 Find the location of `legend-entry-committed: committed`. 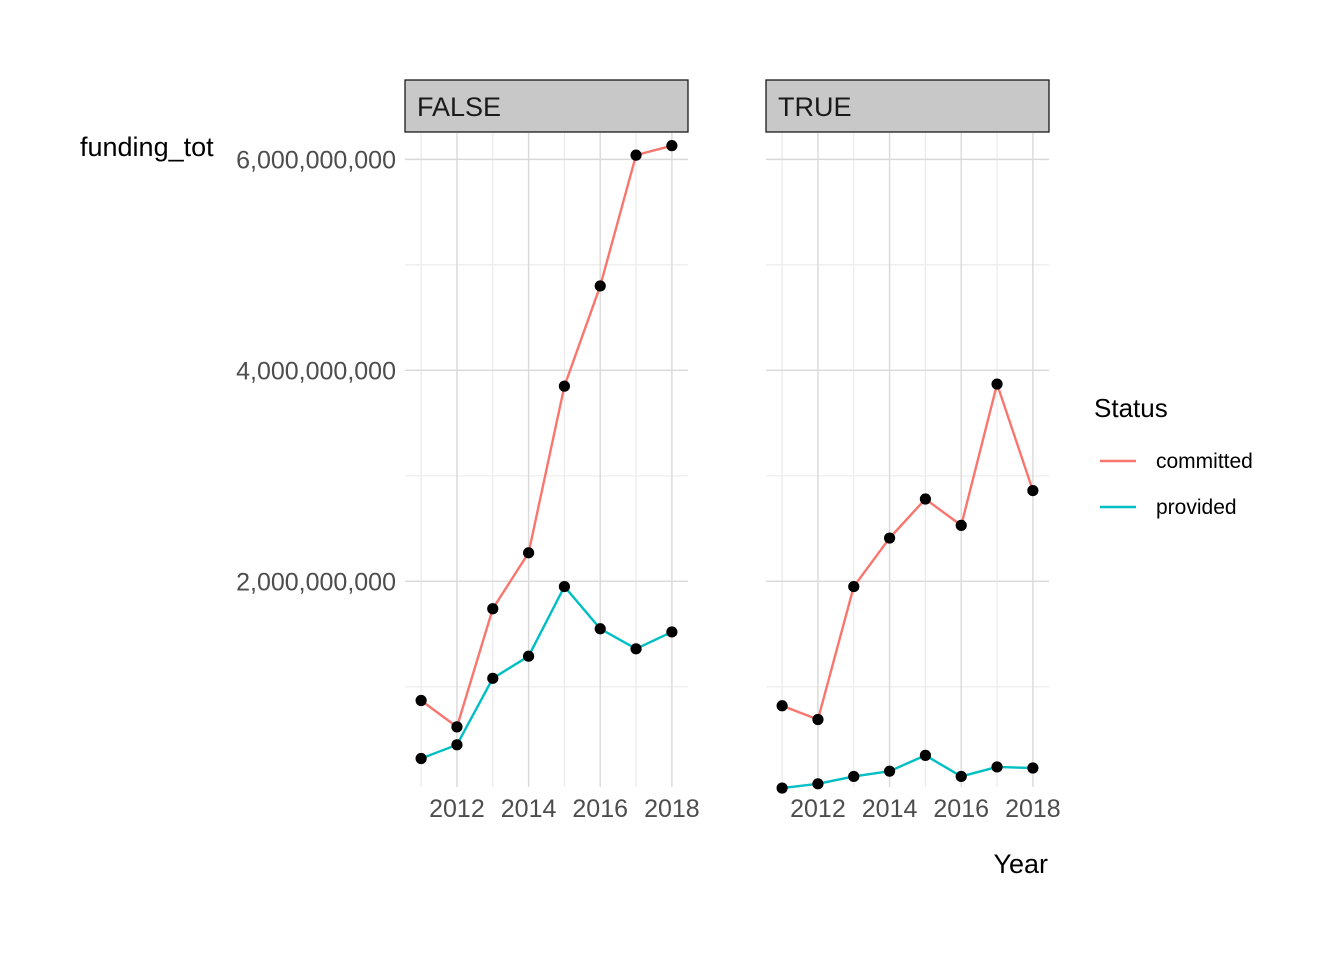

legend-entry-committed: committed is located at coordinates (1176, 461).